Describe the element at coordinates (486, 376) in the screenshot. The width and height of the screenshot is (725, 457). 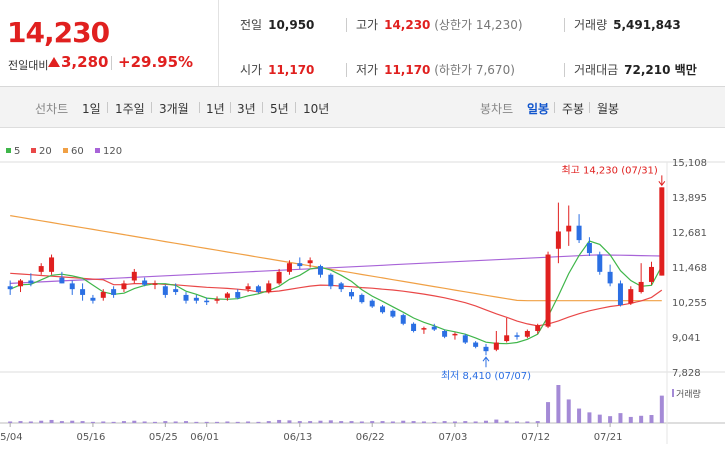
I see `low-annotation: 최저 8,410 (07/07)` at that location.